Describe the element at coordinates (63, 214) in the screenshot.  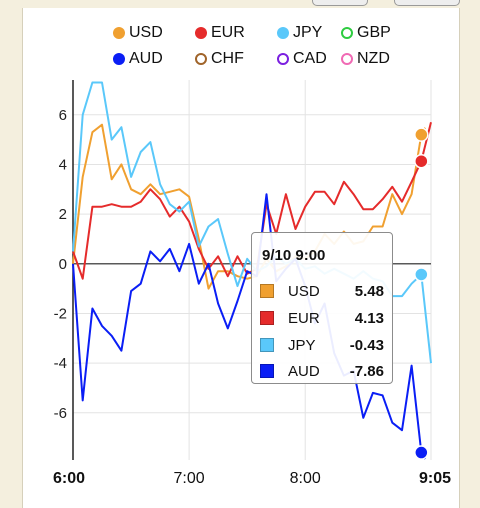
I see `y-tick-label: 2` at that location.